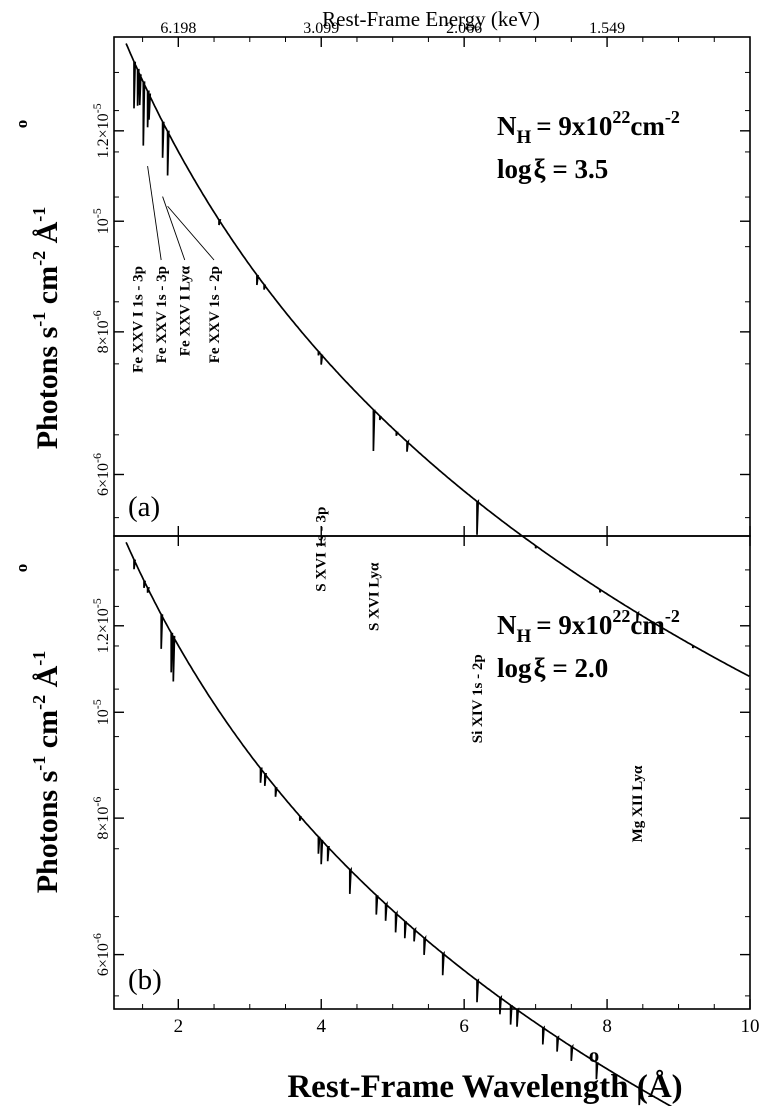 The height and width of the screenshot is (1106, 763). I want to click on xi-annotation: logξ = 3.5, so click(552, 169).